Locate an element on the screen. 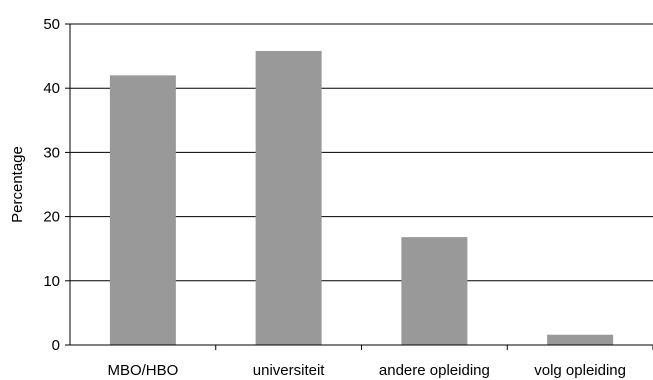  x-tick-label: volg opleiding is located at coordinates (580, 370).